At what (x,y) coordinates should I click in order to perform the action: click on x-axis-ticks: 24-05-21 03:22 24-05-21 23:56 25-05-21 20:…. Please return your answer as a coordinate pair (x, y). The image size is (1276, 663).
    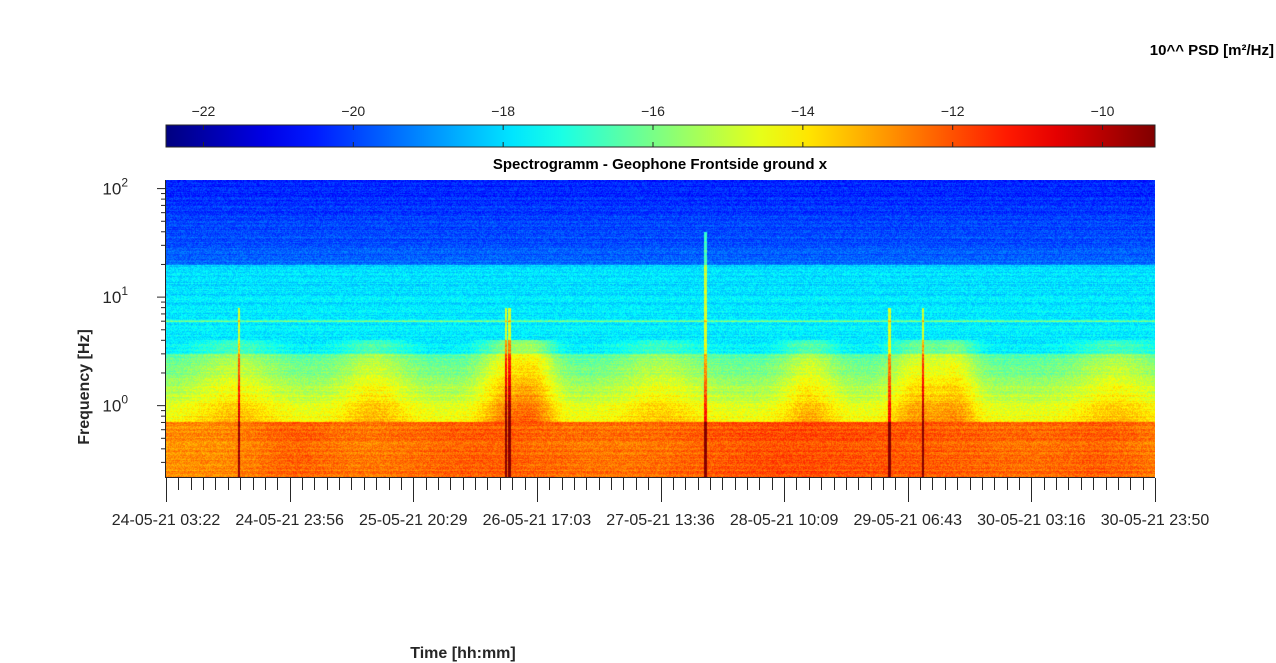
    Looking at the image, I should click on (661, 503).